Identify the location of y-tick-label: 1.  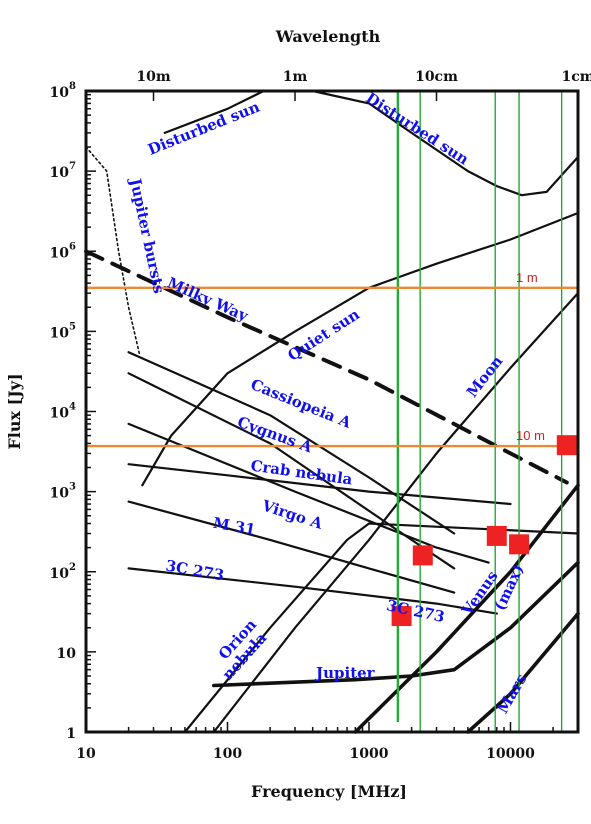
(71, 734).